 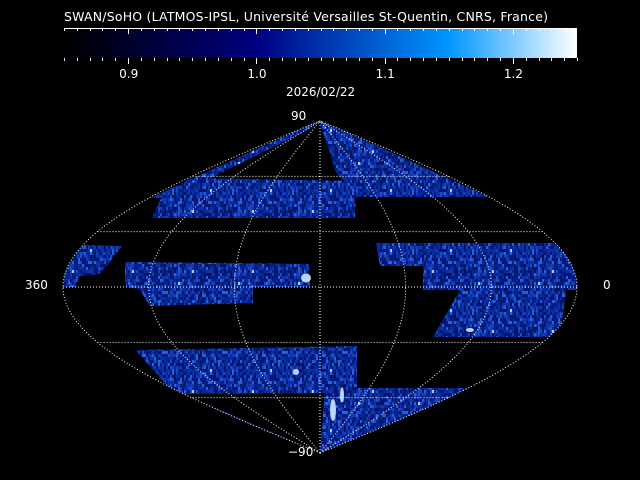 I want to click on right-longitude-label: 0, so click(x=607, y=285).